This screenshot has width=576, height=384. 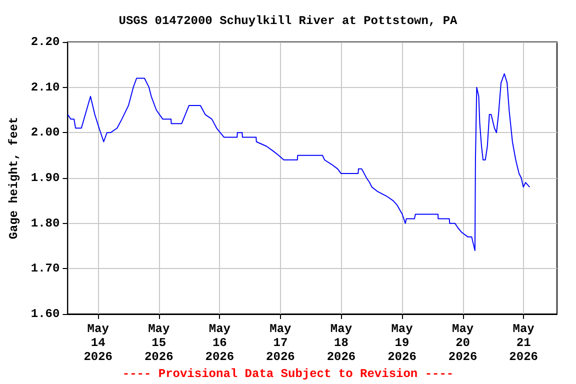 I want to click on y-tick-label: 2.20, so click(x=45, y=42).